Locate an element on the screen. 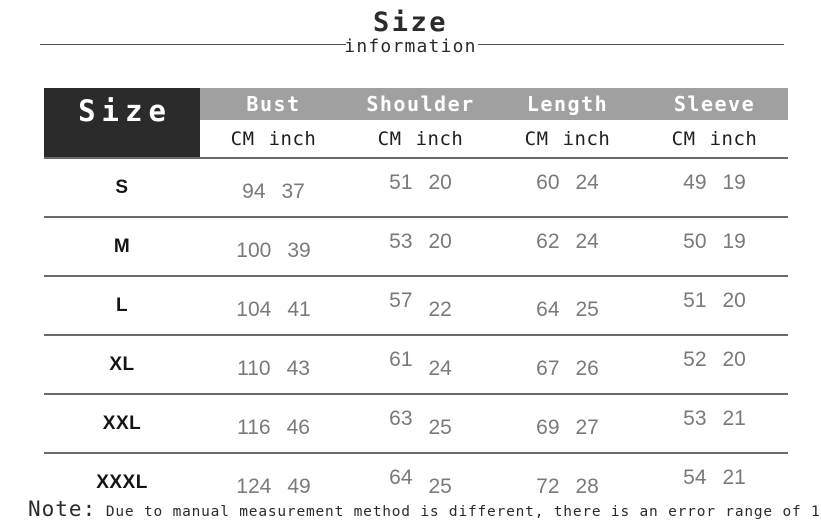  table-header-units: Size CM inch CM inch CM inch CM inch is located at coordinates (416, 126).